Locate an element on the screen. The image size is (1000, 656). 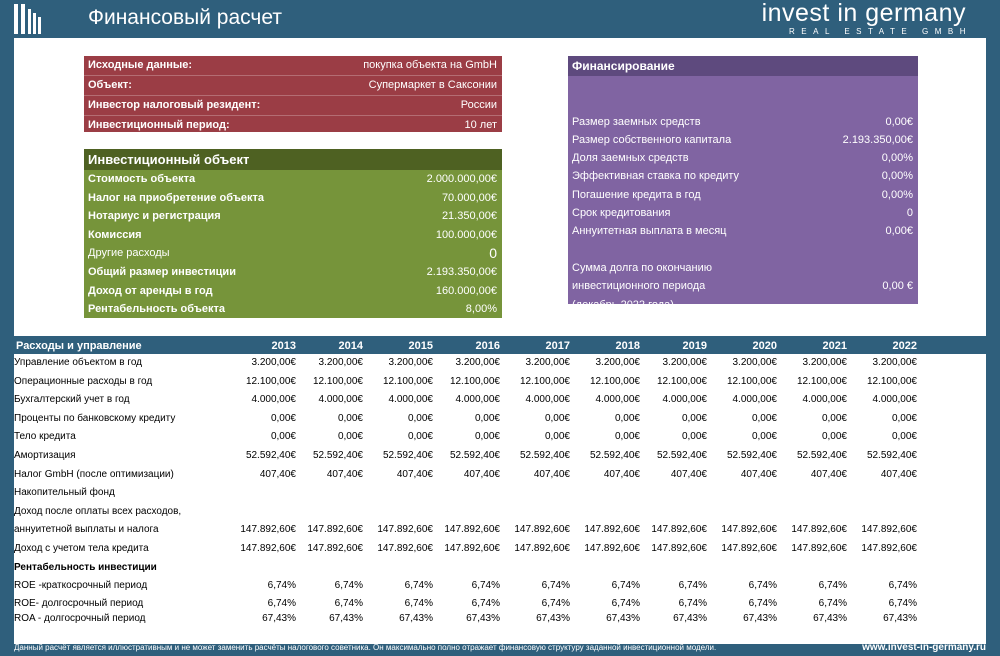
table-row-label: аннуитетной выплаты и налога is located at coordinates (86, 530).